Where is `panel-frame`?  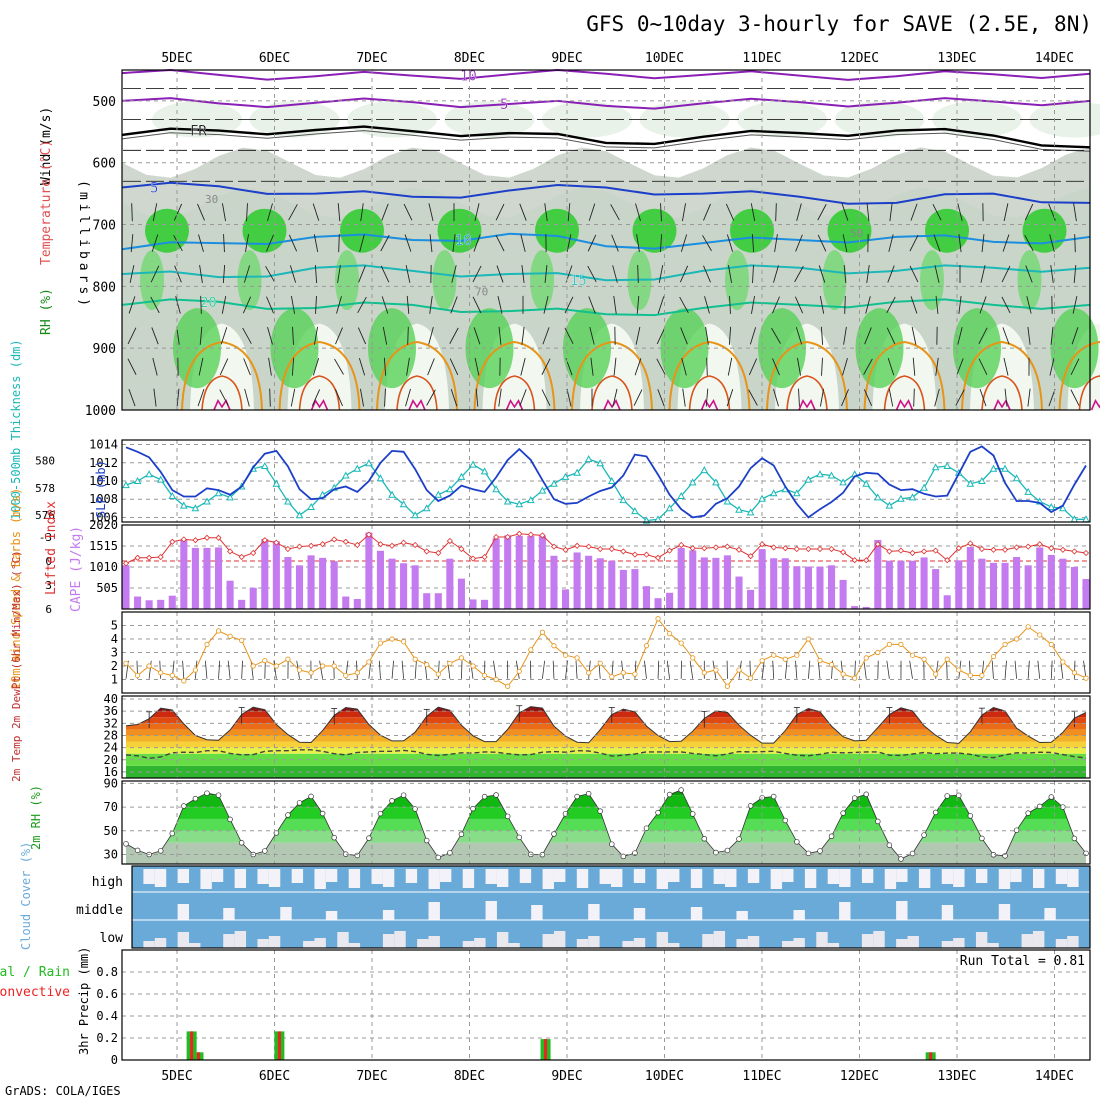 panel-frame is located at coordinates (606, 1005).